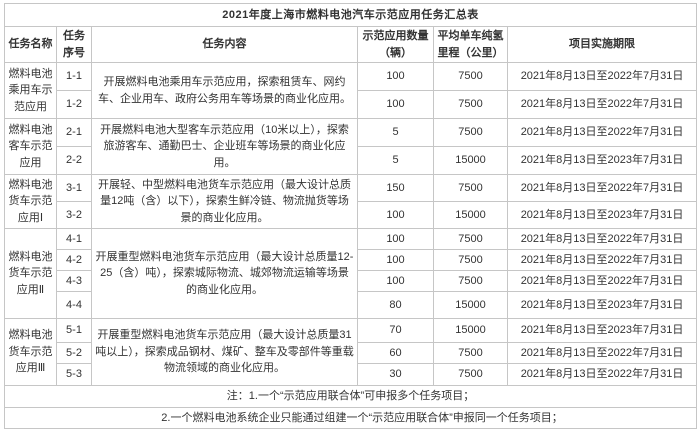  I want to click on task-no: 4-4, so click(74, 305).